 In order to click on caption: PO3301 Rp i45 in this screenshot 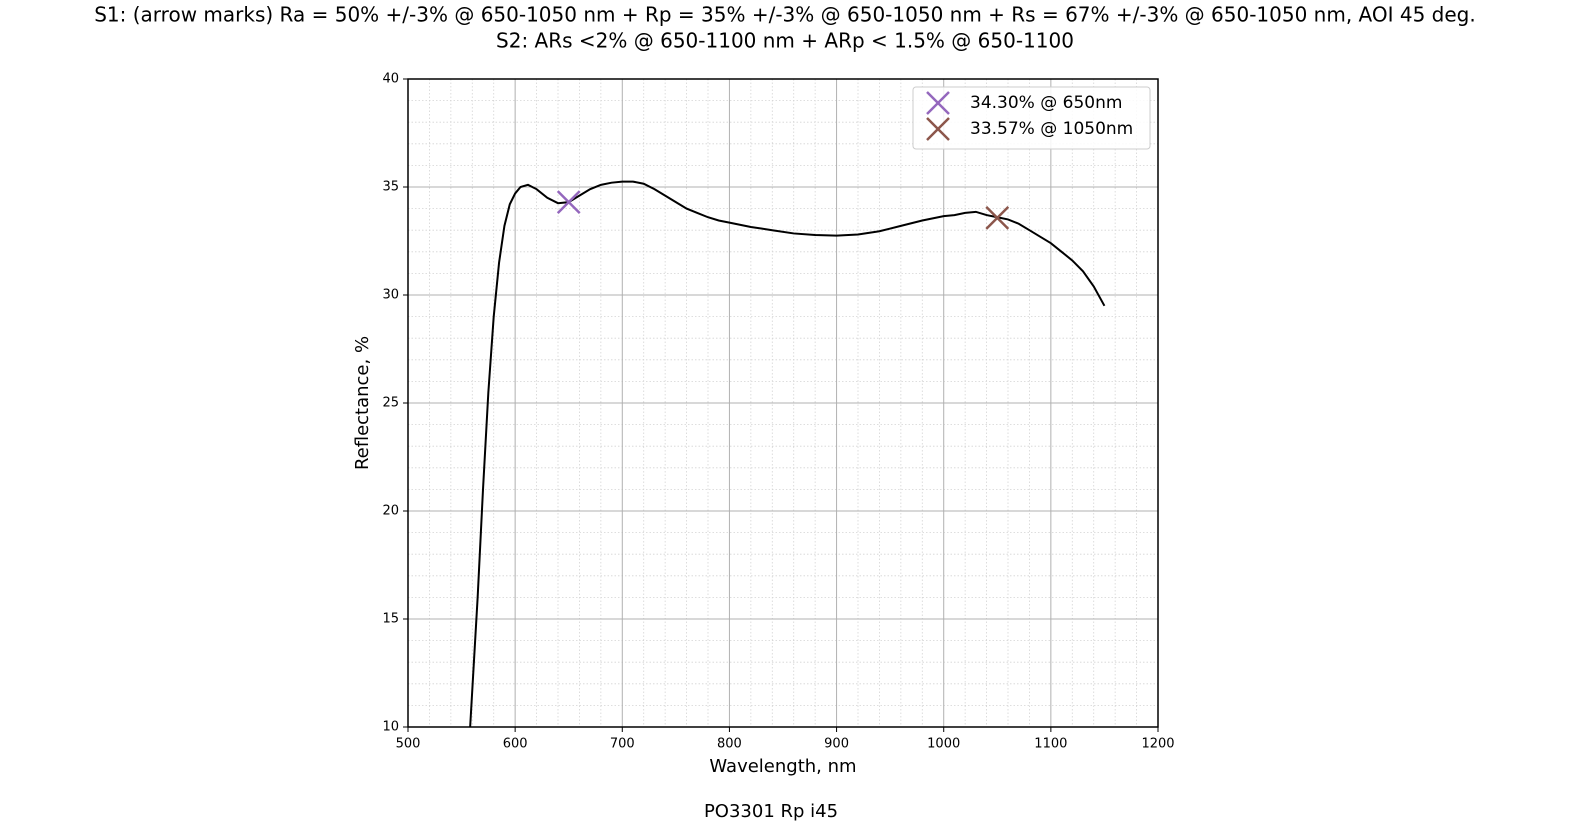, I will do `click(771, 811)`.